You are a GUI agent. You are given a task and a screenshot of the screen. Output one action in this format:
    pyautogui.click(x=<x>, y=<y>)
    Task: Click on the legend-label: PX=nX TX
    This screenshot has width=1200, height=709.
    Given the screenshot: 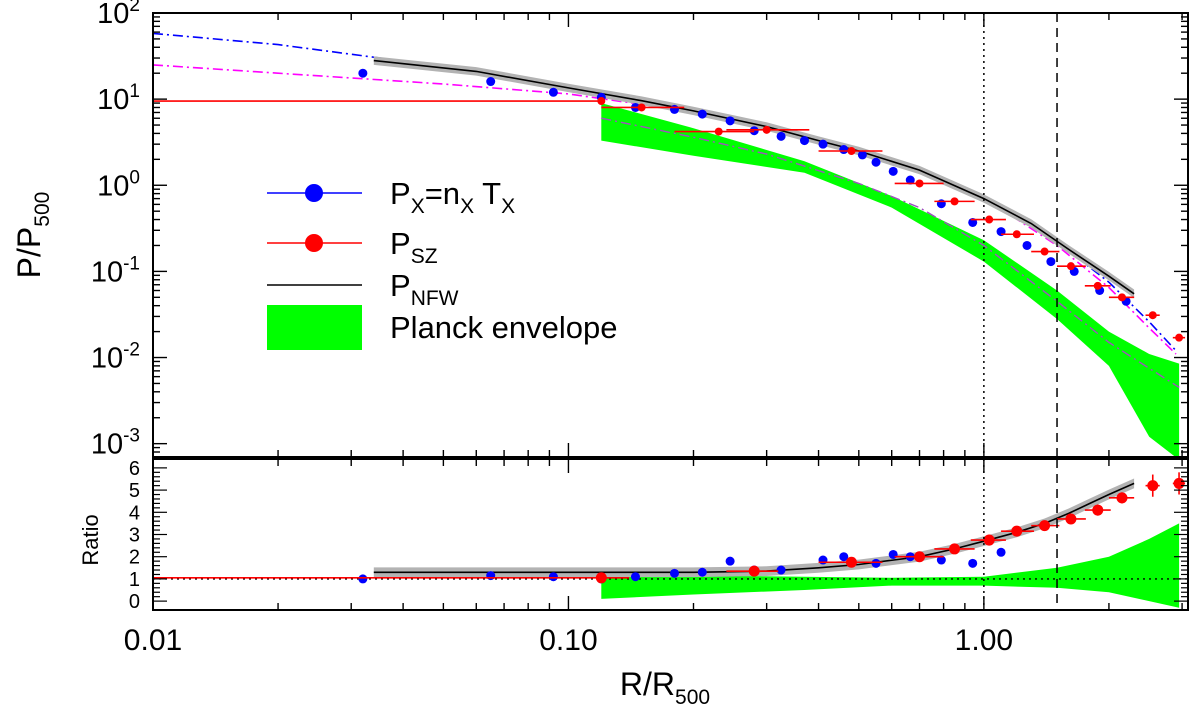 What is the action you would take?
    pyautogui.click(x=452, y=197)
    